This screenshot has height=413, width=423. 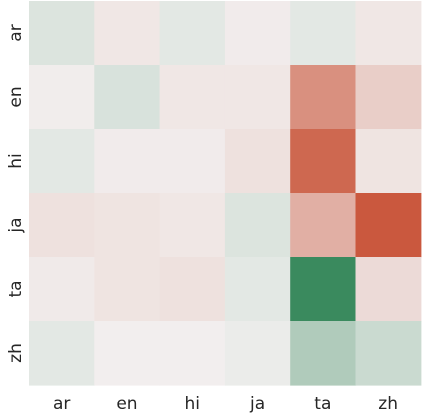 I want to click on heatmap-cell-ar-ja, so click(x=257, y=33).